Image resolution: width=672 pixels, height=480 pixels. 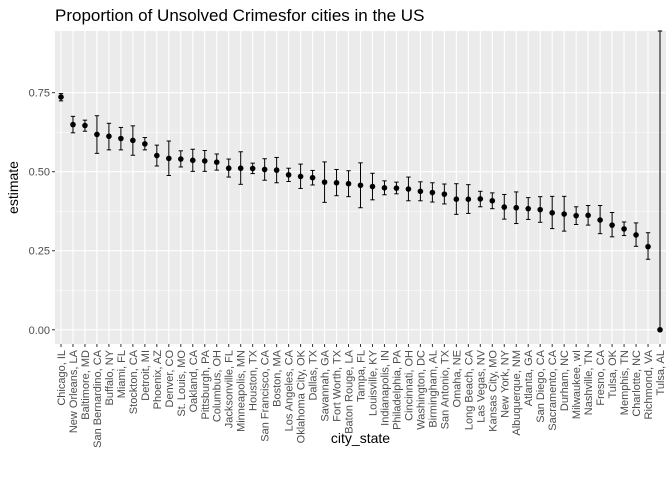 I want to click on x-tick-label: San Francisco, CA, so click(x=266, y=395).